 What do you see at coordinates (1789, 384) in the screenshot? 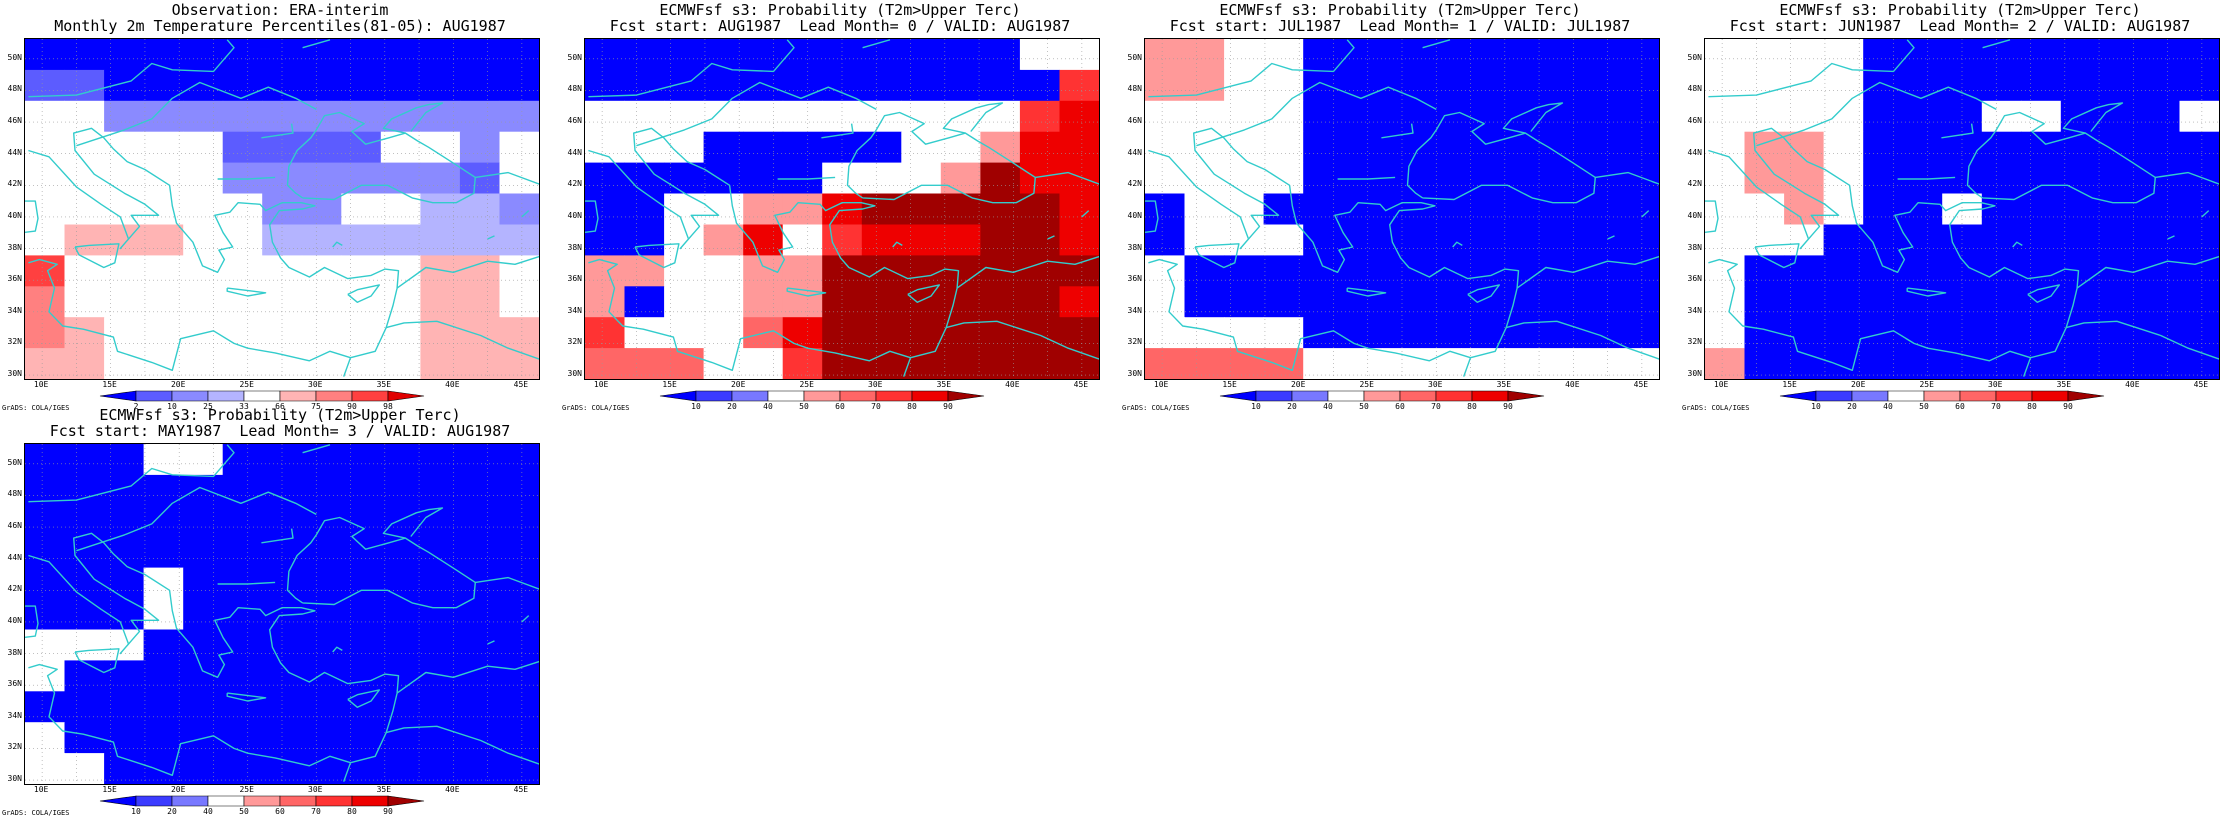
I see `lon-tick-label: 15E` at bounding box center [1789, 384].